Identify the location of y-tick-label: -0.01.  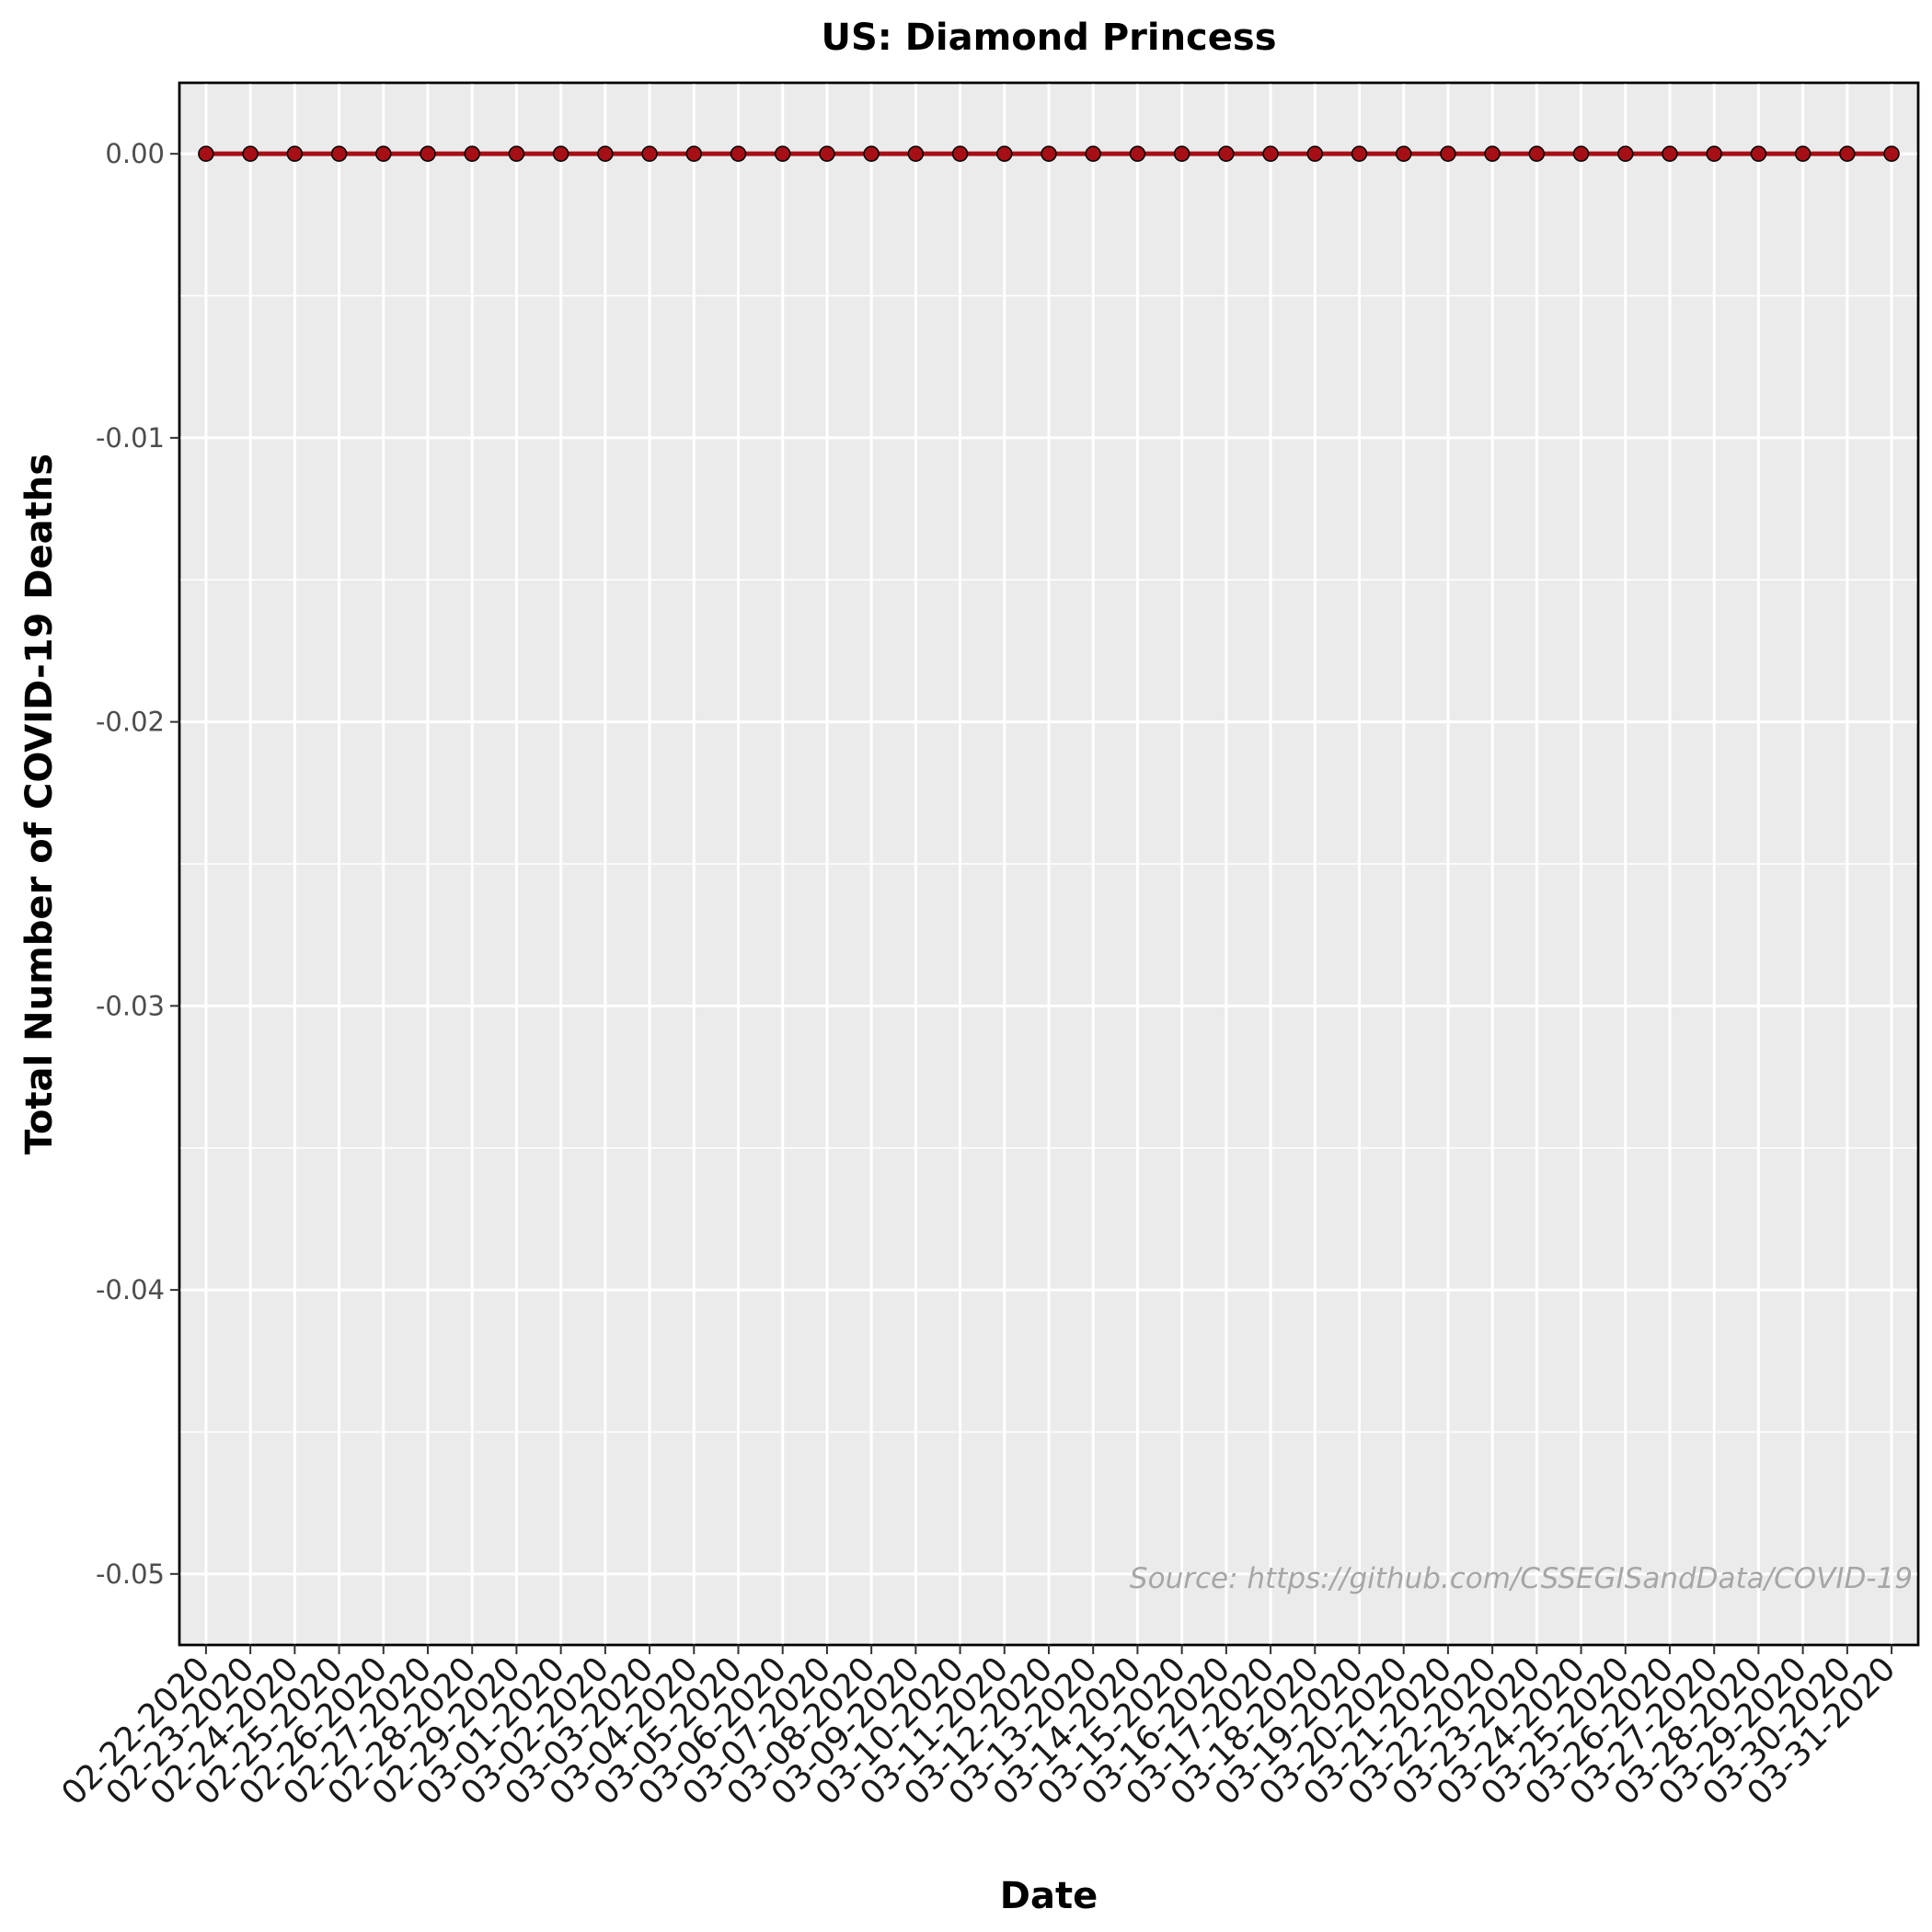
(130, 438).